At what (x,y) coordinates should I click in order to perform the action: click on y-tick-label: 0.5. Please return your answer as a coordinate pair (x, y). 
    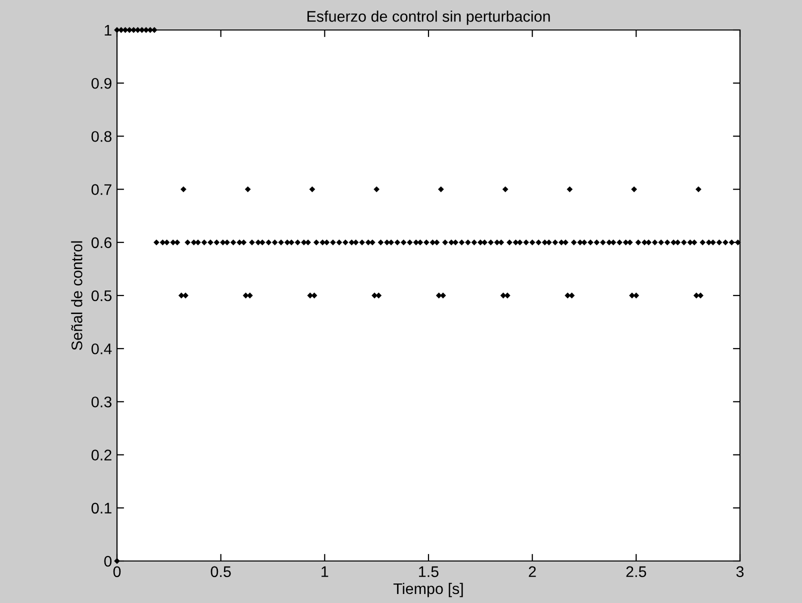
    Looking at the image, I should click on (102, 296).